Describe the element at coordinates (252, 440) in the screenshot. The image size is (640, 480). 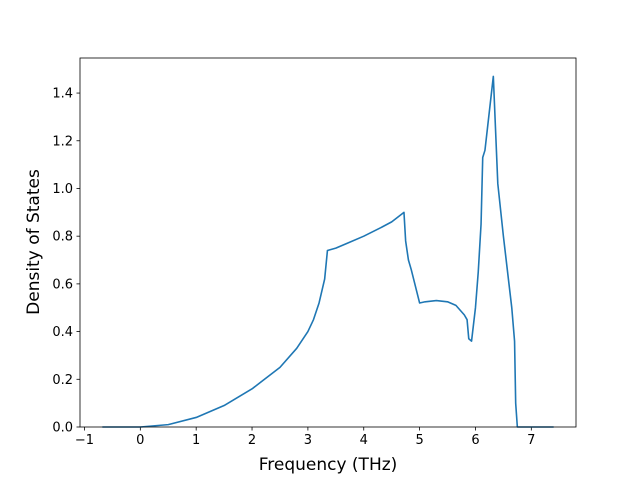
I see `x-tick-label: 2` at that location.